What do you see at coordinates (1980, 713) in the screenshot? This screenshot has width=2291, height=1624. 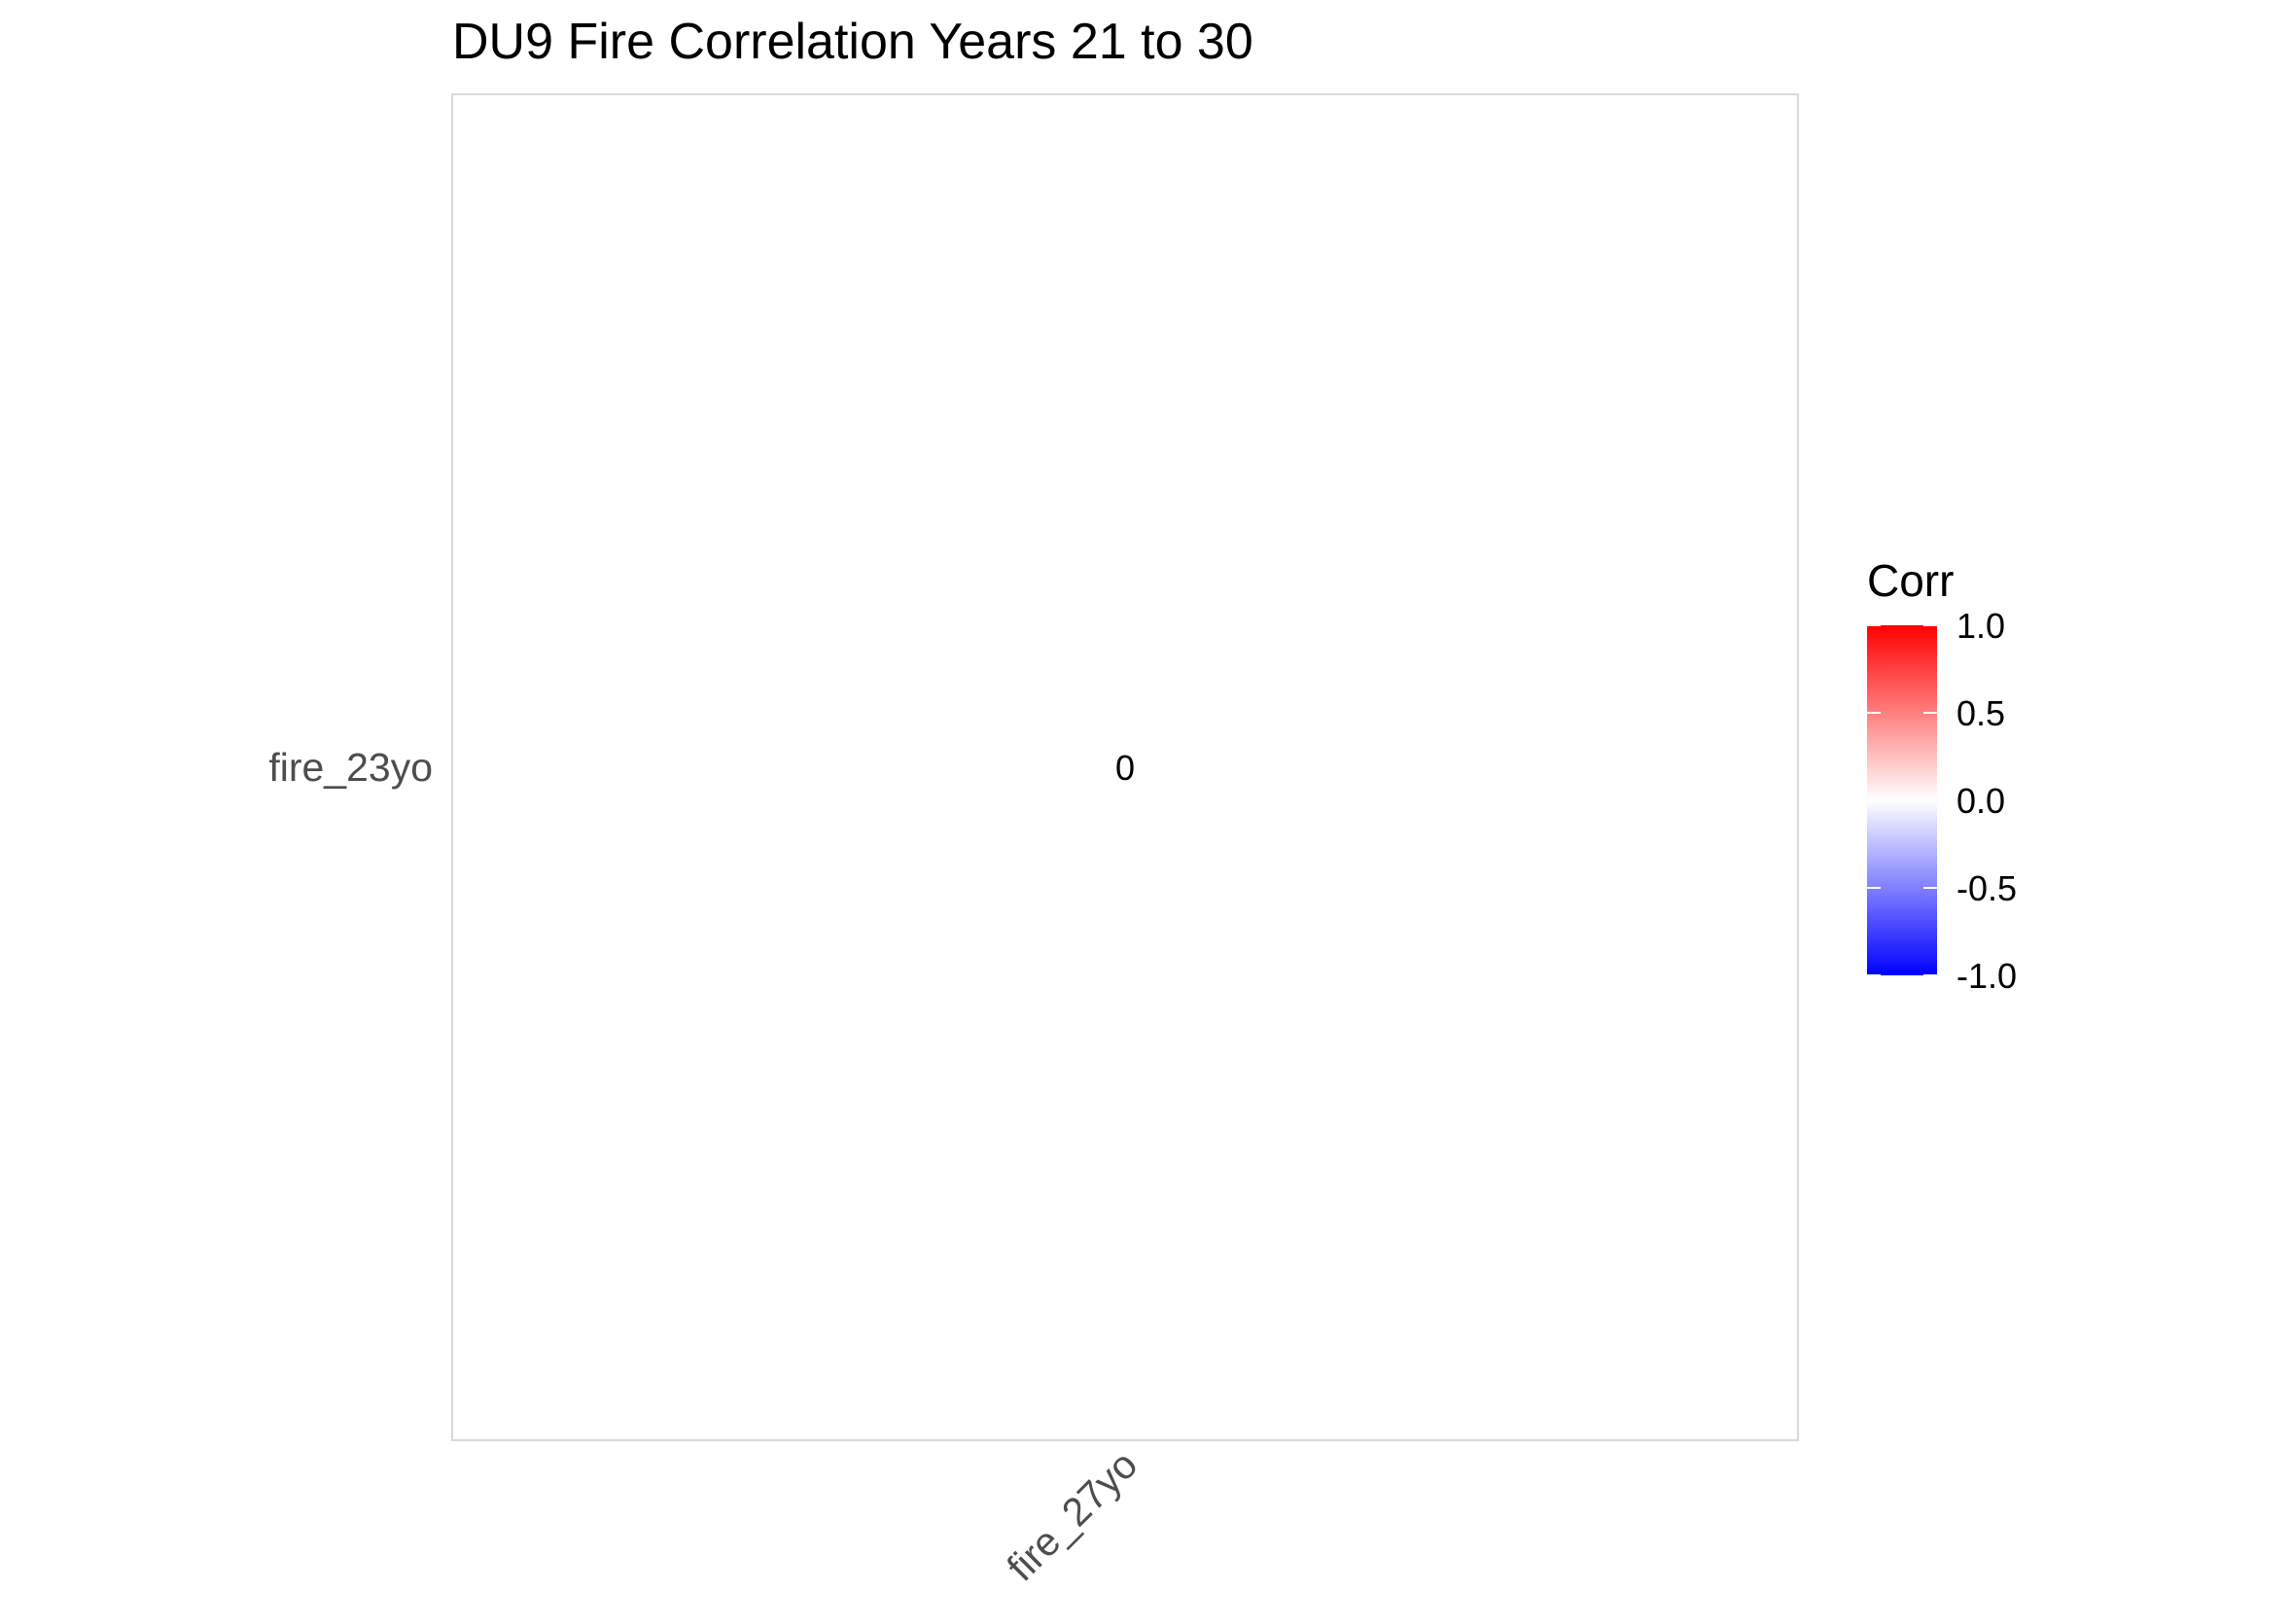 I see `legend-tick-label: 0.5` at bounding box center [1980, 713].